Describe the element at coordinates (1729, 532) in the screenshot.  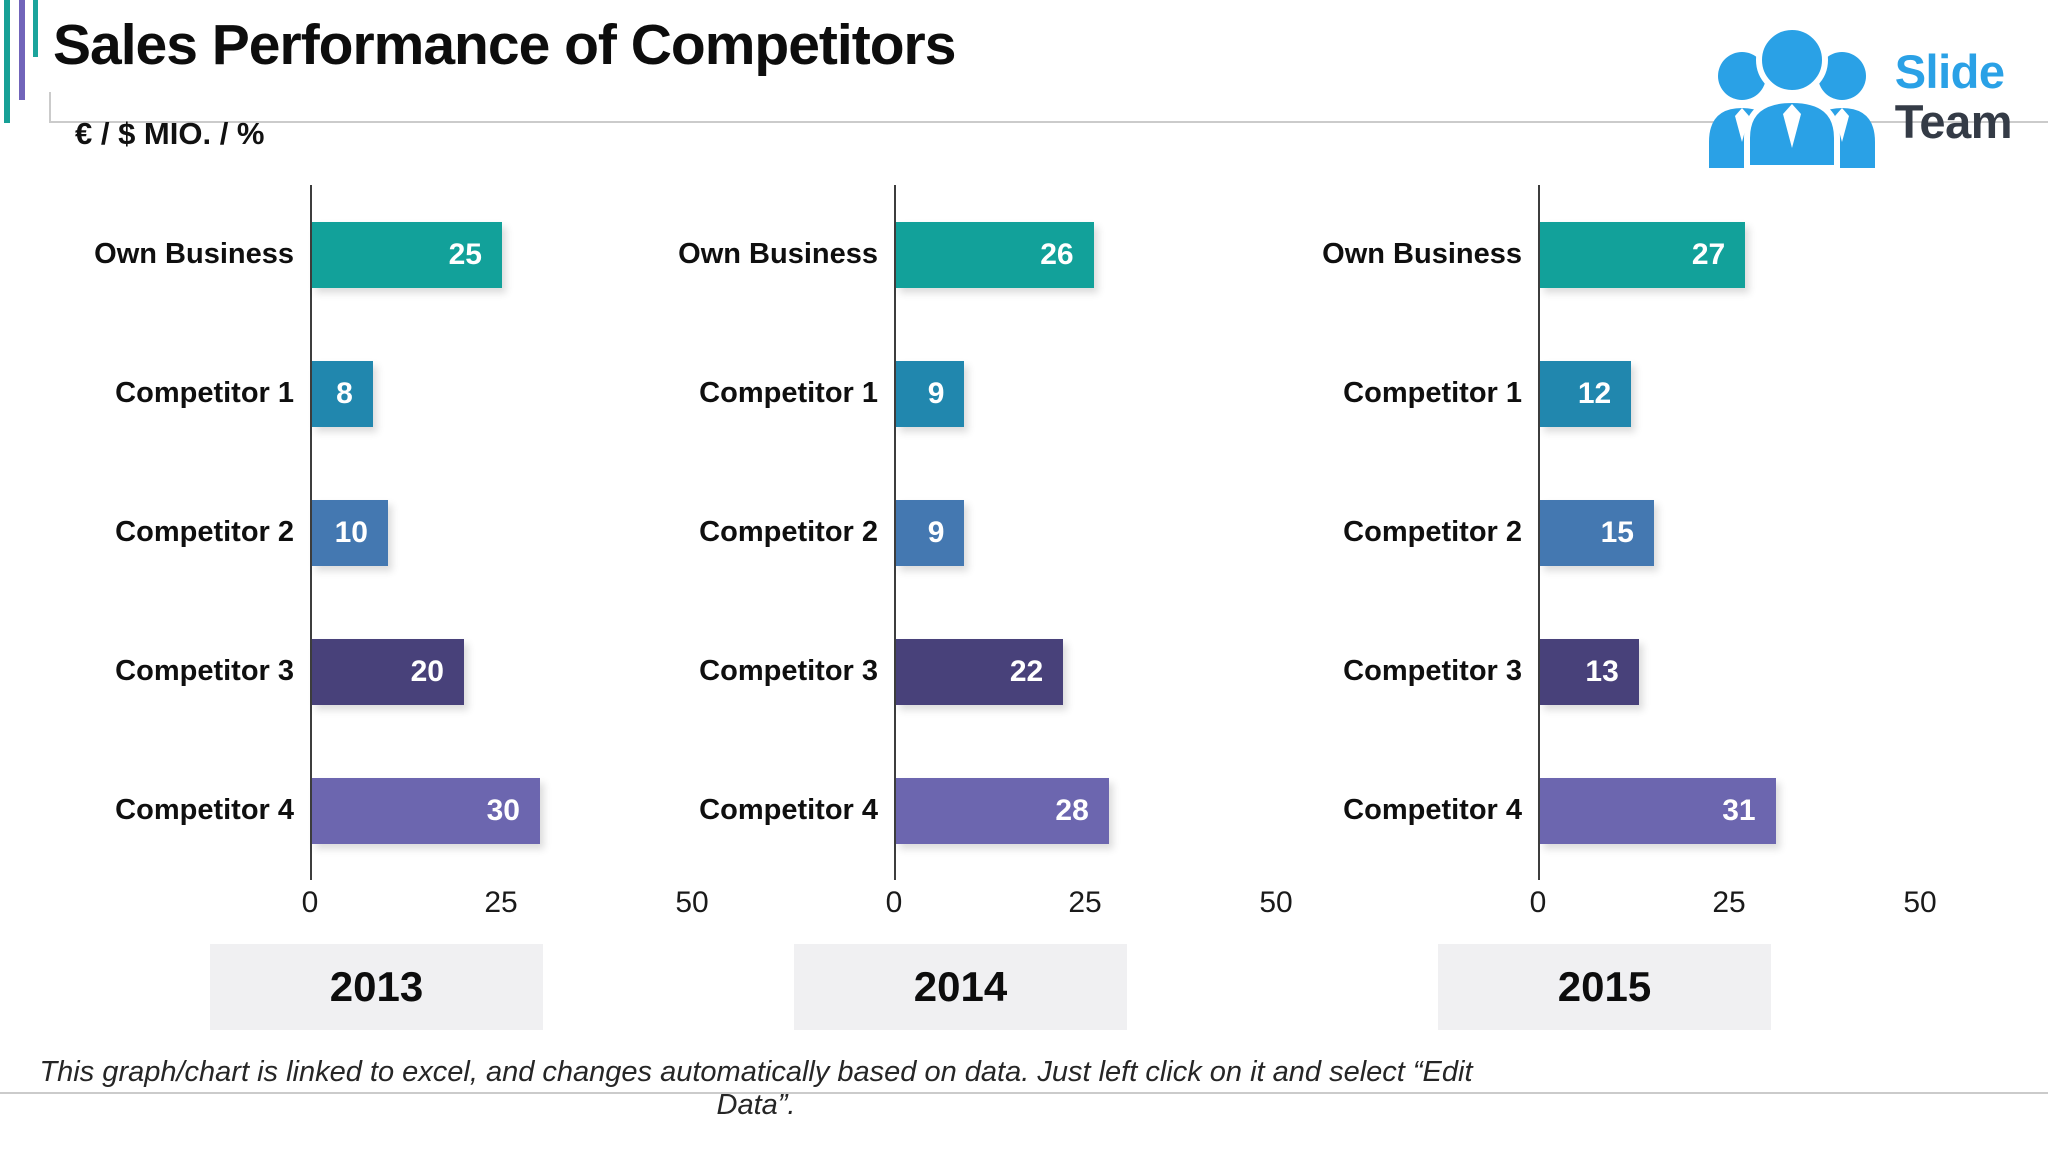
I see `axis-and-bars: 27 12 15 13 31` at that location.